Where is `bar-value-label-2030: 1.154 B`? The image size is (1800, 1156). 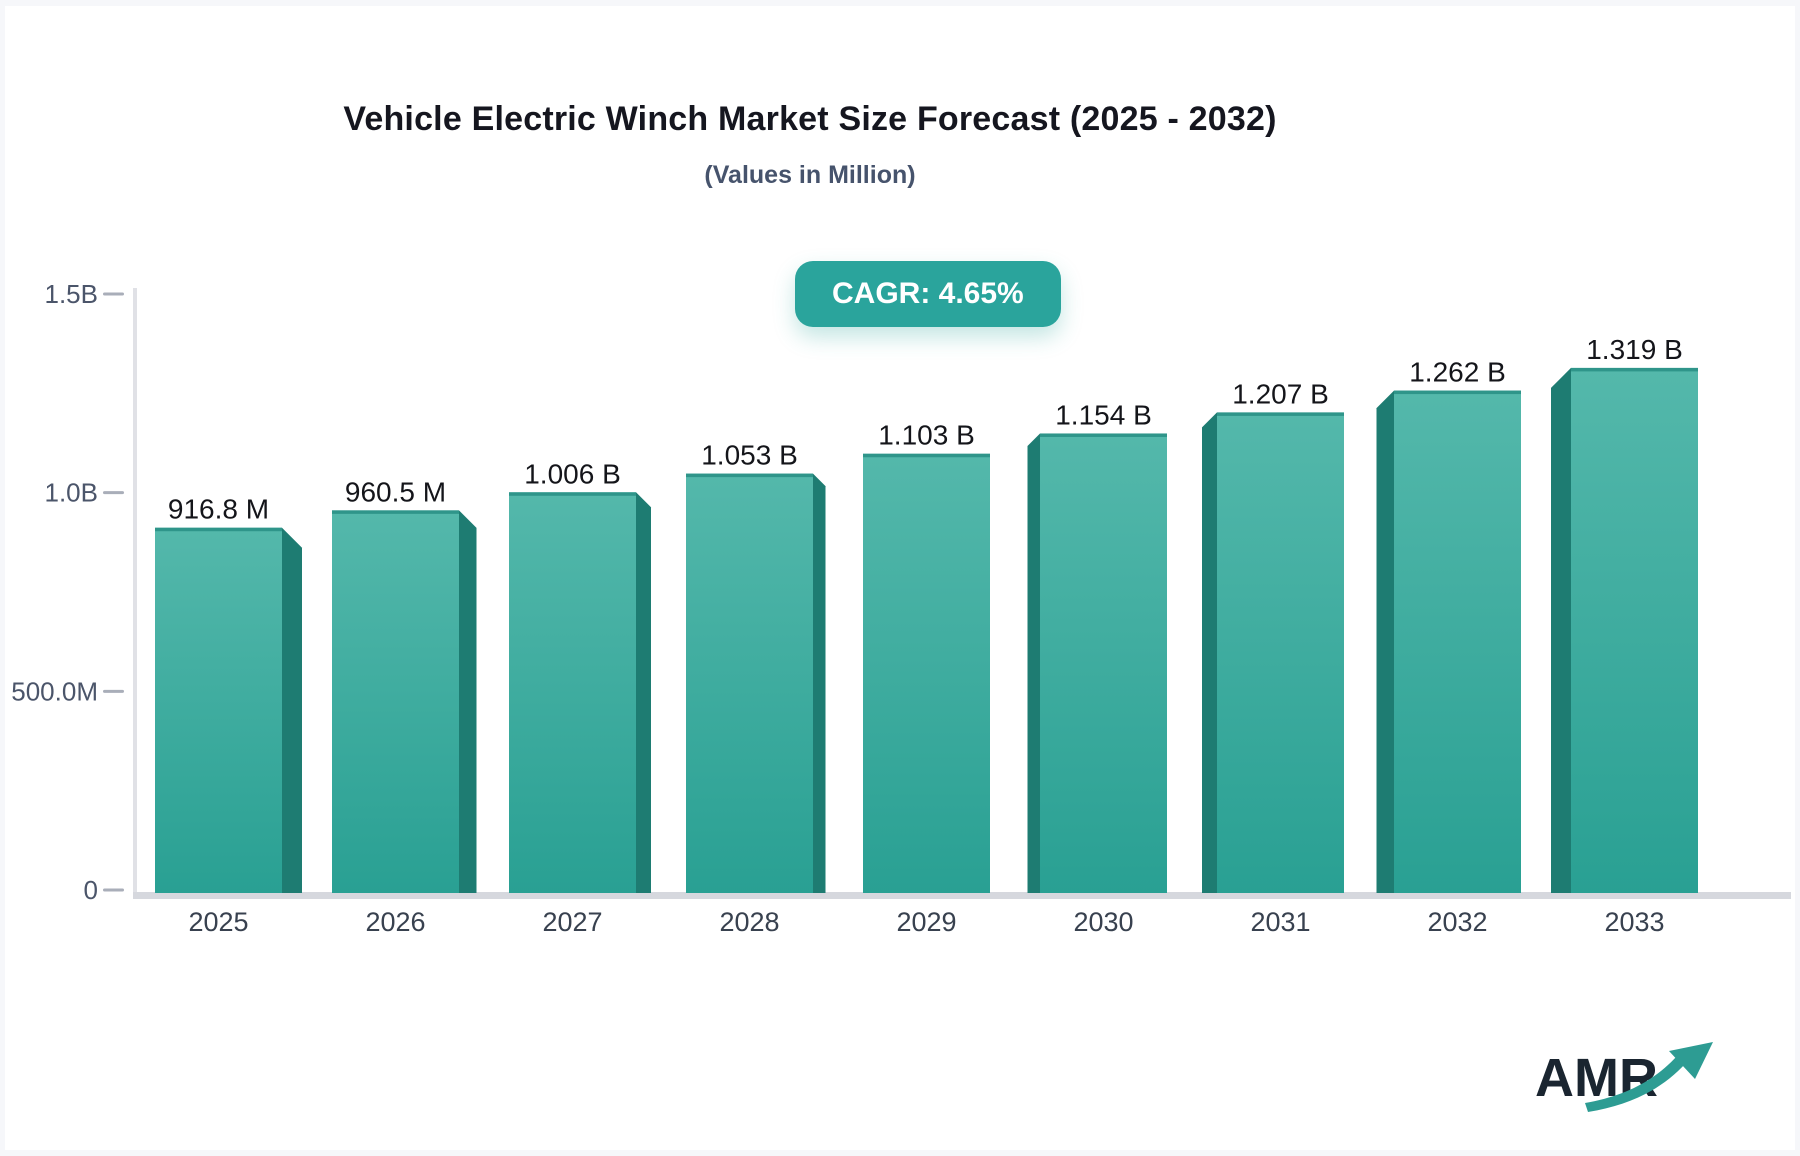 bar-value-label-2030: 1.154 B is located at coordinates (1103, 414).